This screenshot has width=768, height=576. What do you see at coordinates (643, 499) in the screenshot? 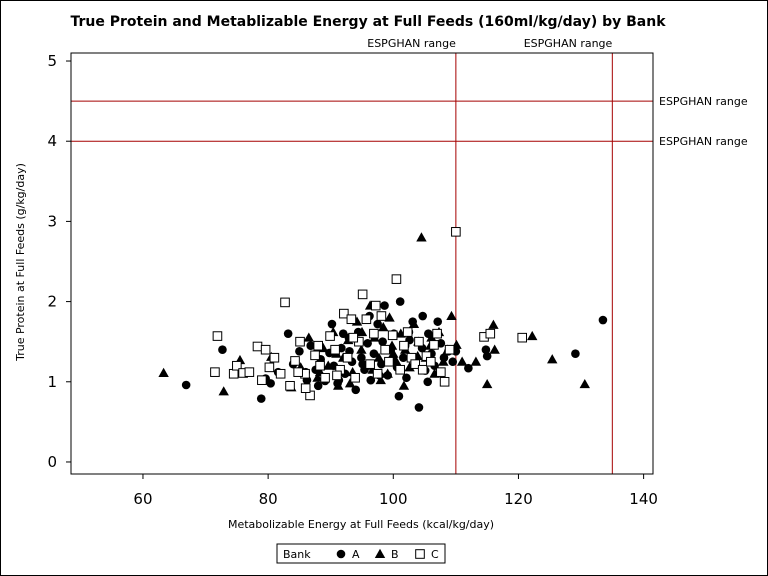
I see `x-tick-label: 140` at bounding box center [643, 499].